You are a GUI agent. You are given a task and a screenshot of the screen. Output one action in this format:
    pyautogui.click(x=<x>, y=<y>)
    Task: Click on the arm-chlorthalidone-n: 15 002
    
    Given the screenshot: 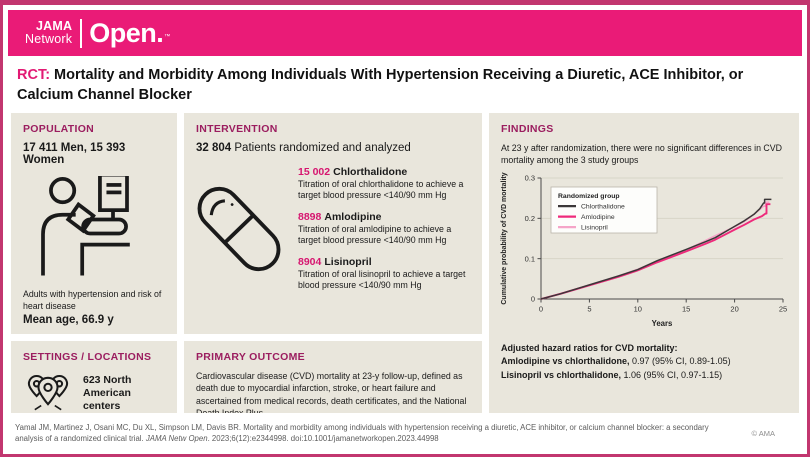 What is the action you would take?
    pyautogui.click(x=314, y=172)
    